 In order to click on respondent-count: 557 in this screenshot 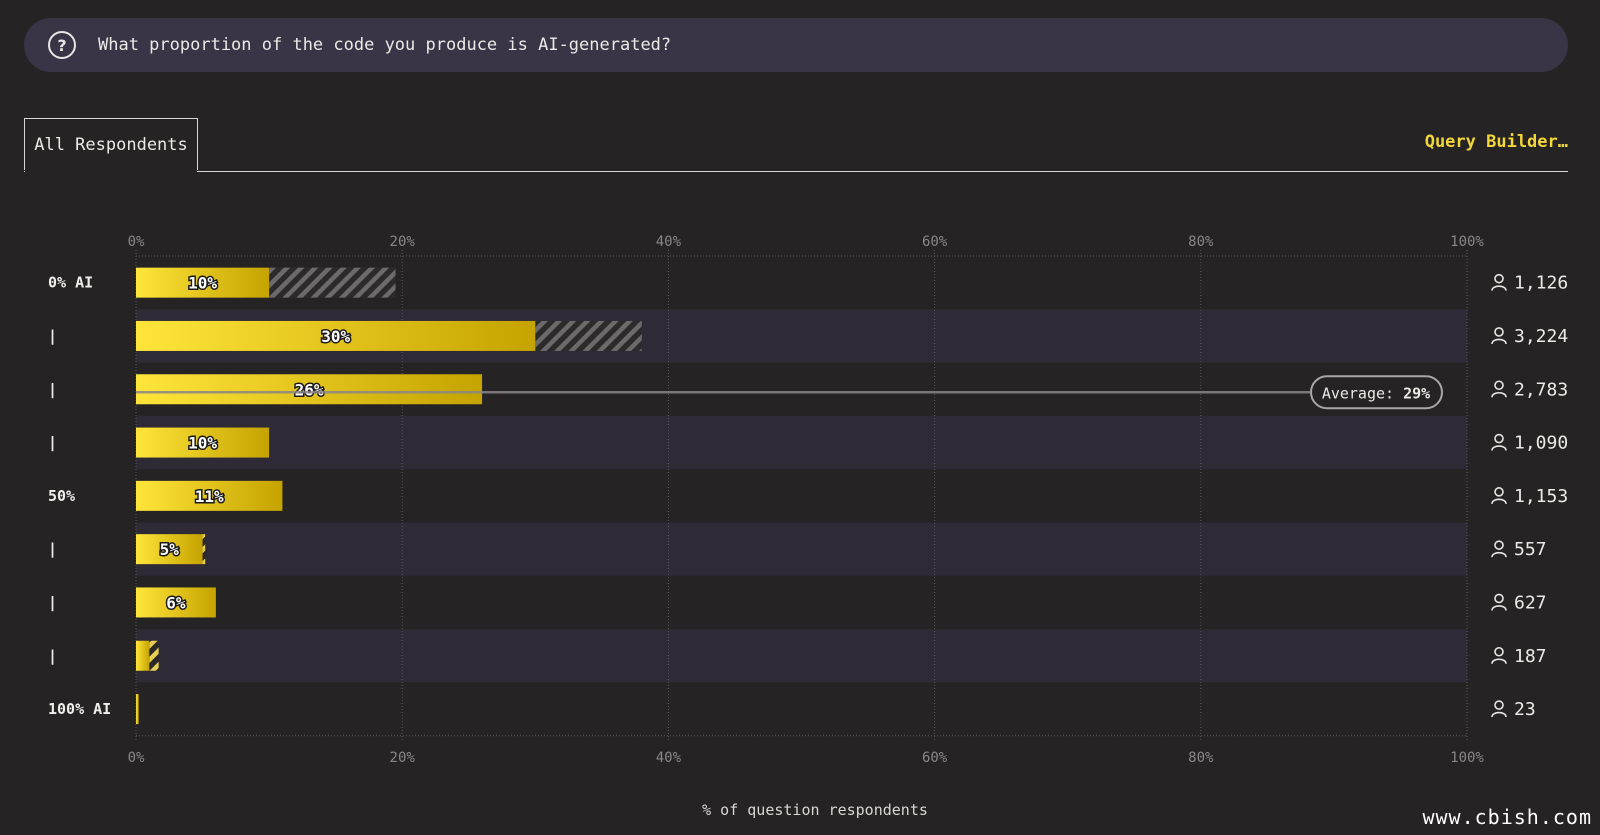, I will do `click(1530, 549)`.